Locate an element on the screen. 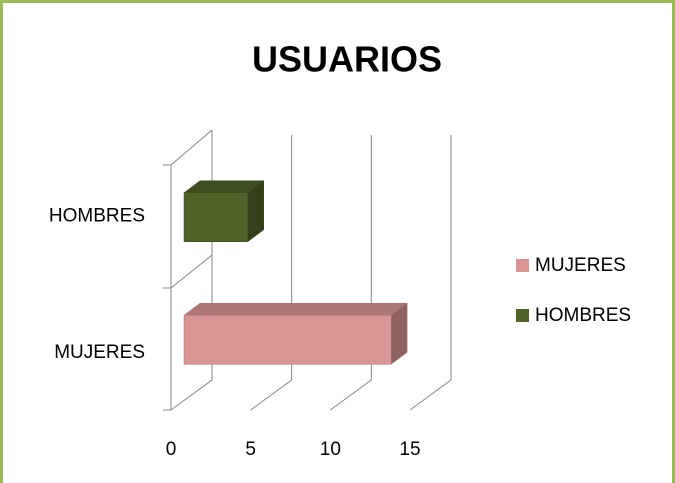  bar-top is located at coordinates (295, 309).